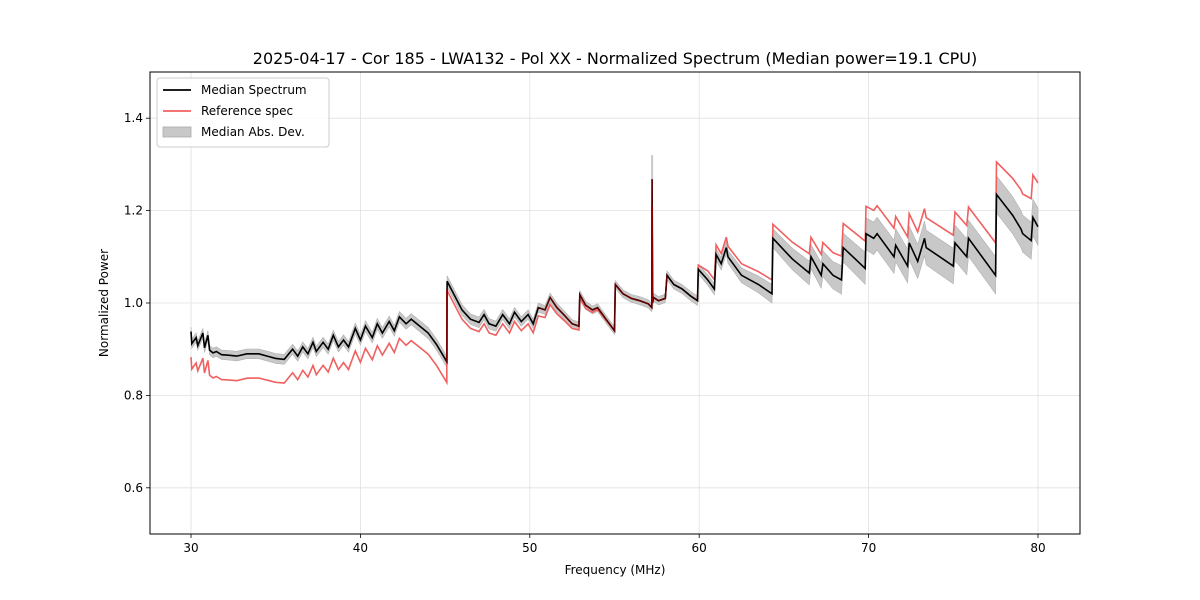 This screenshot has width=1200, height=600. Describe the element at coordinates (1037, 548) in the screenshot. I see `x-tick-label: 80` at that location.